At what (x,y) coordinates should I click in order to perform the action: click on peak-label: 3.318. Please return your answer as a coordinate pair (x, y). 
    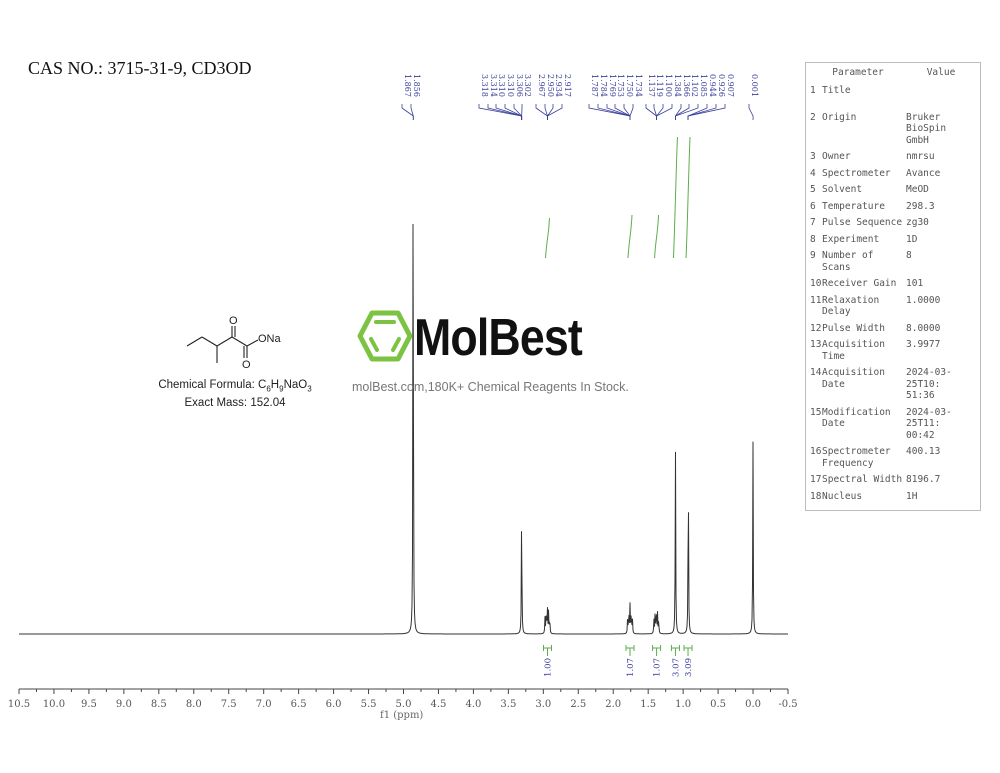
    Looking at the image, I should click on (484, 85).